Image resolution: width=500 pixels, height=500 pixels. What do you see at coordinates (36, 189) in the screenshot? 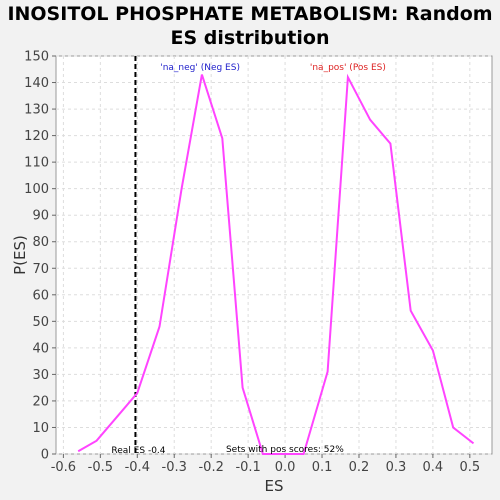
I see `y-tick-label: 100` at bounding box center [36, 189].